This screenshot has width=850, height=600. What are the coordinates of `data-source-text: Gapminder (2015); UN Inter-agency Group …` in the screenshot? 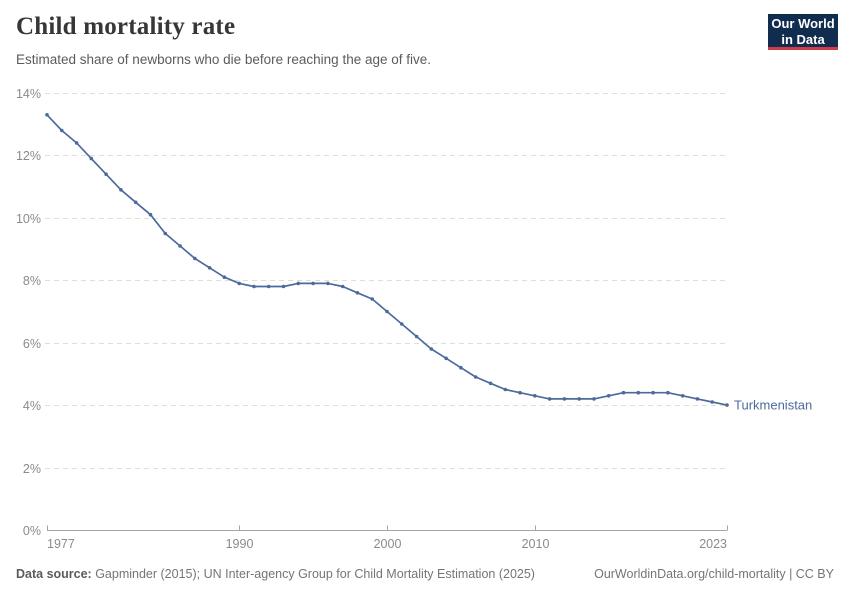 It's located at (313, 574).